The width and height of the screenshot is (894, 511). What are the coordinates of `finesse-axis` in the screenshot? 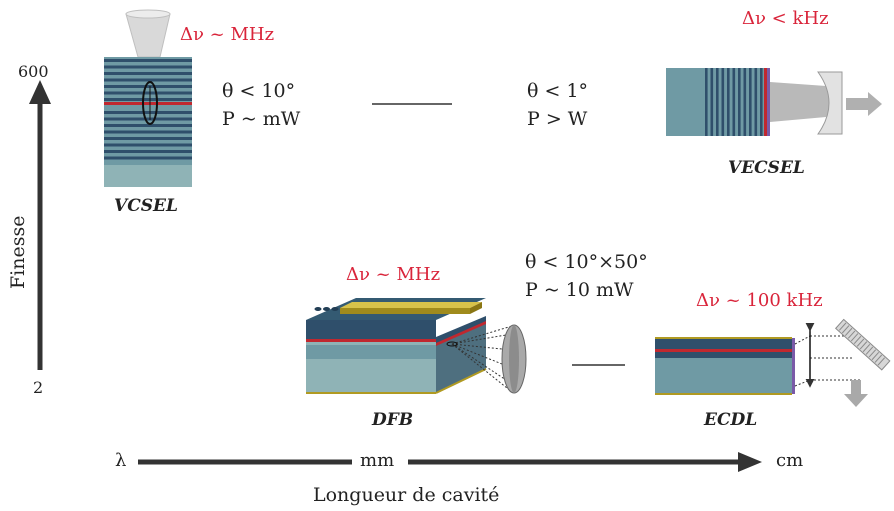 It's located at (40, 225).